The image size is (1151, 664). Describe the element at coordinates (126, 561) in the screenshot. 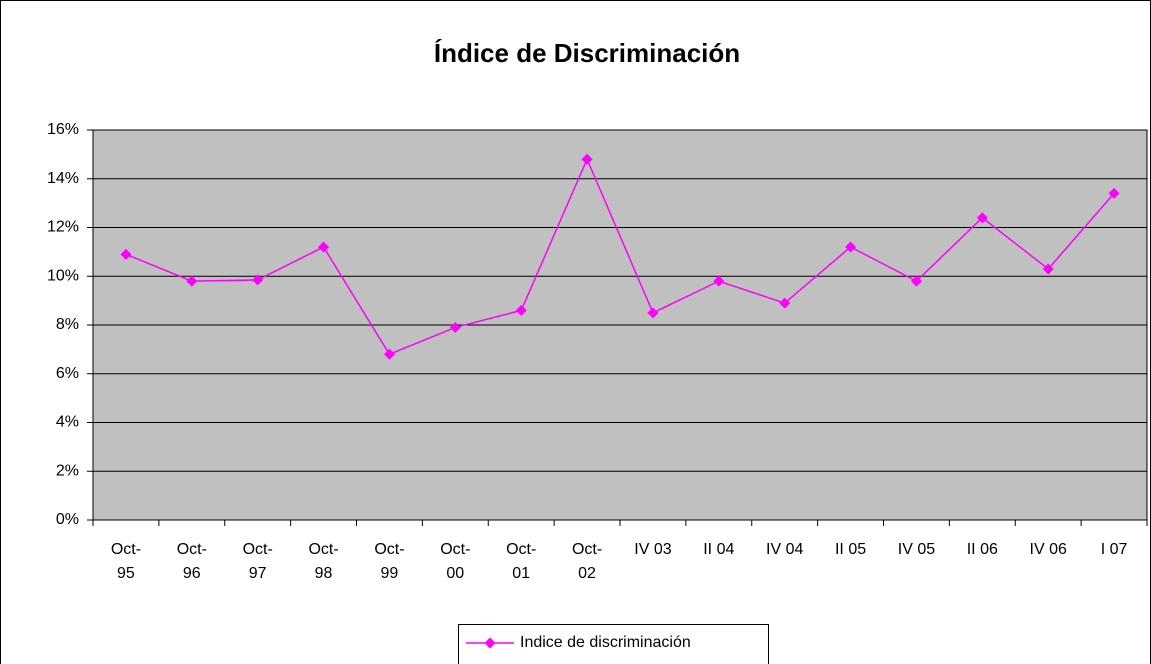

I see `x-tick-label: Oct-95` at that location.